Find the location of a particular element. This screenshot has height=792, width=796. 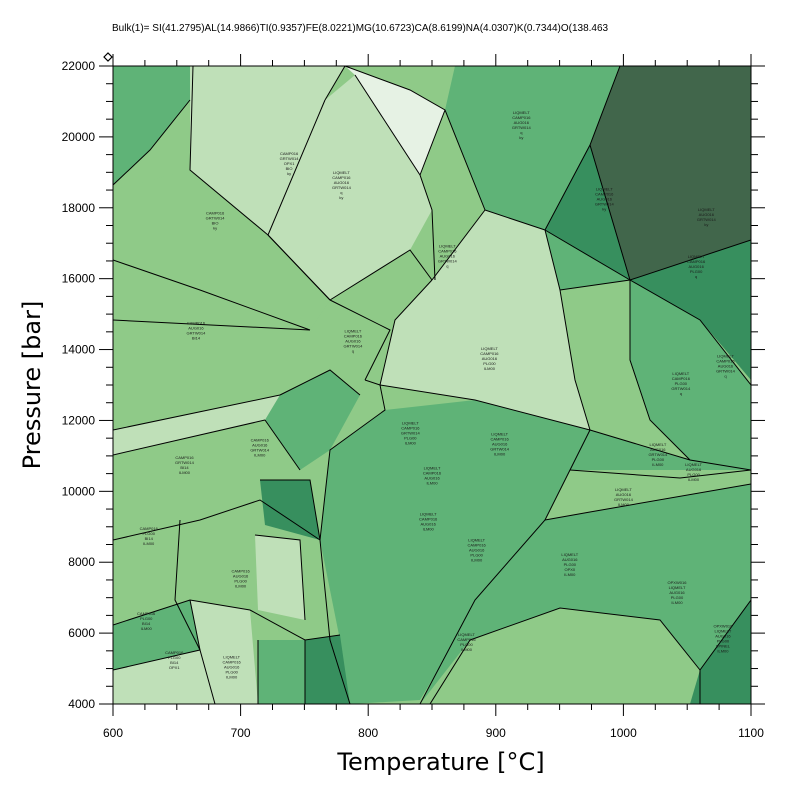

phase-field-label: CAMP016 AUG016 GRTW014 ILM00 is located at coordinates (260, 447).